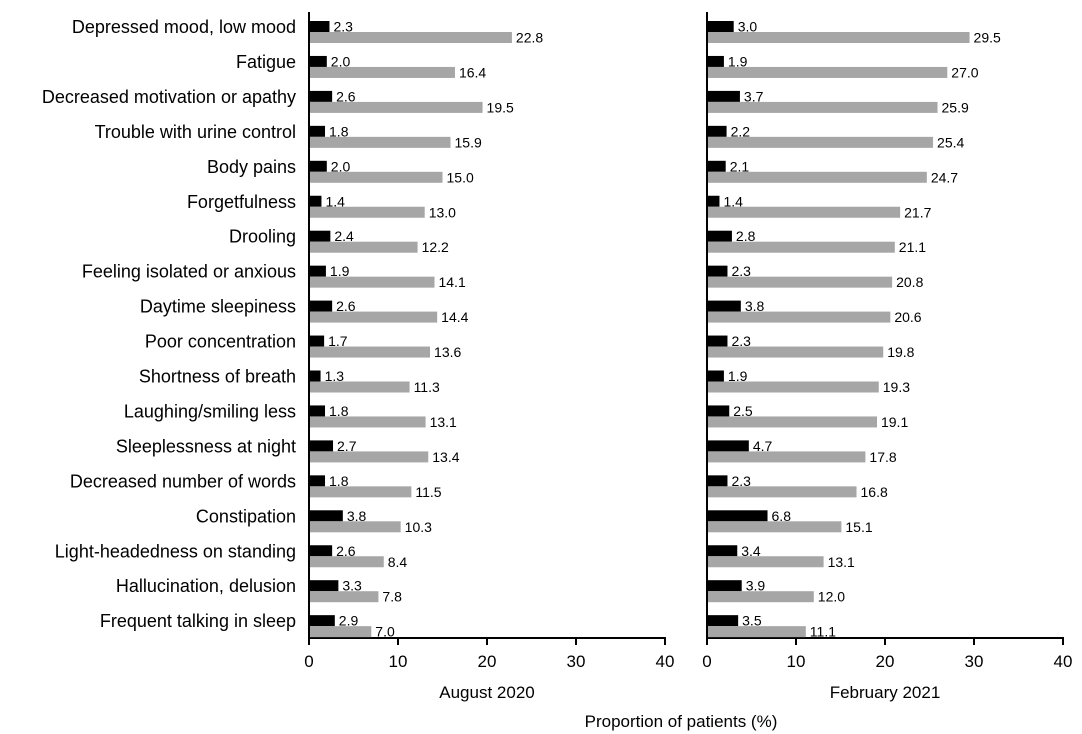 Image resolution: width=1082 pixels, height=734 pixels. What do you see at coordinates (1063, 661) in the screenshot?
I see `panel-2-tick-label-40: 40` at bounding box center [1063, 661].